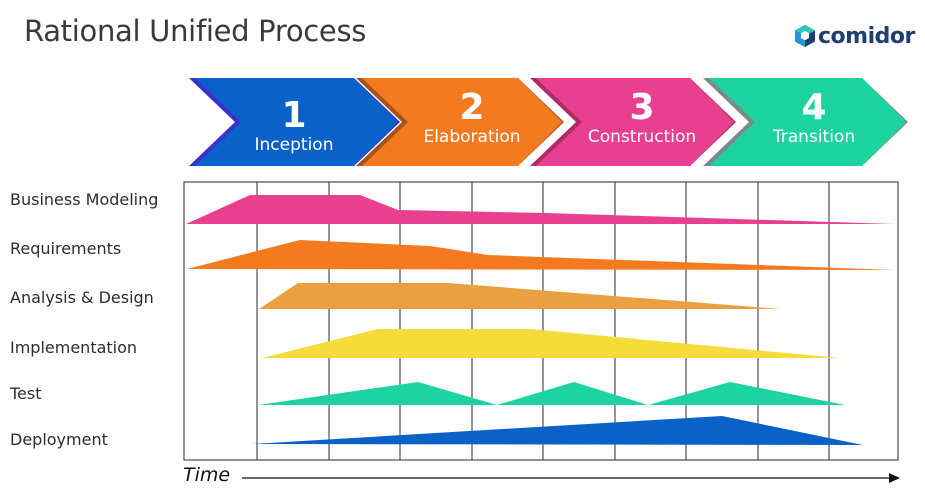 The image size is (925, 501). I want to click on discipline-label: Deployment, so click(59, 439).